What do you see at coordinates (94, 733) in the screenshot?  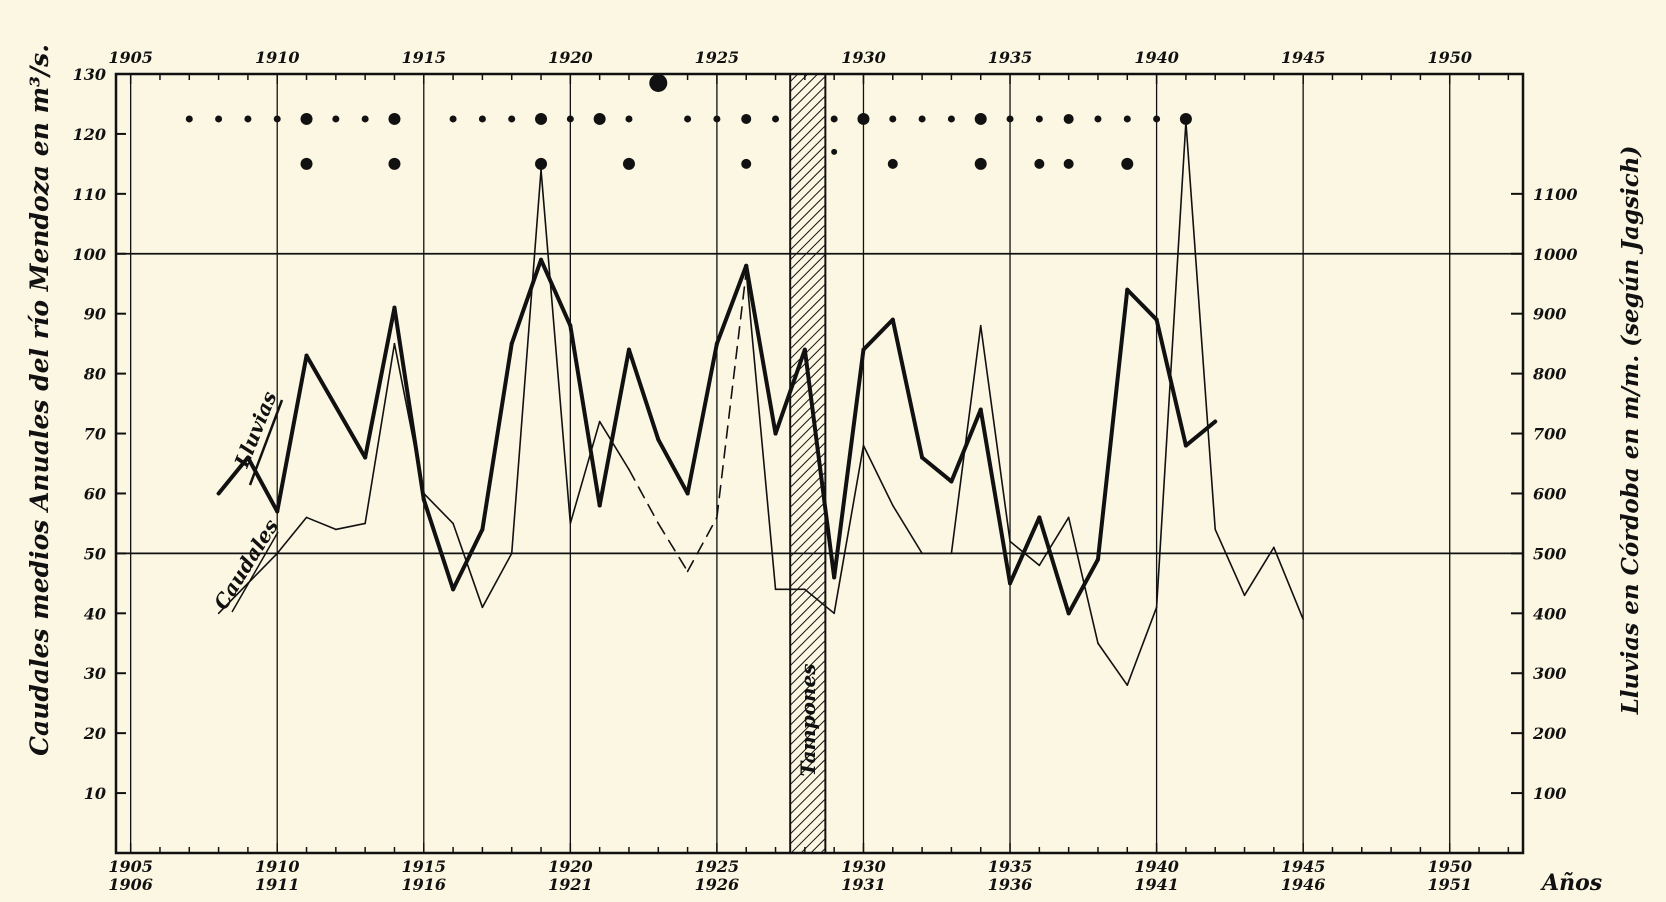 I see `y-tick-label-20: 20` at bounding box center [94, 733].